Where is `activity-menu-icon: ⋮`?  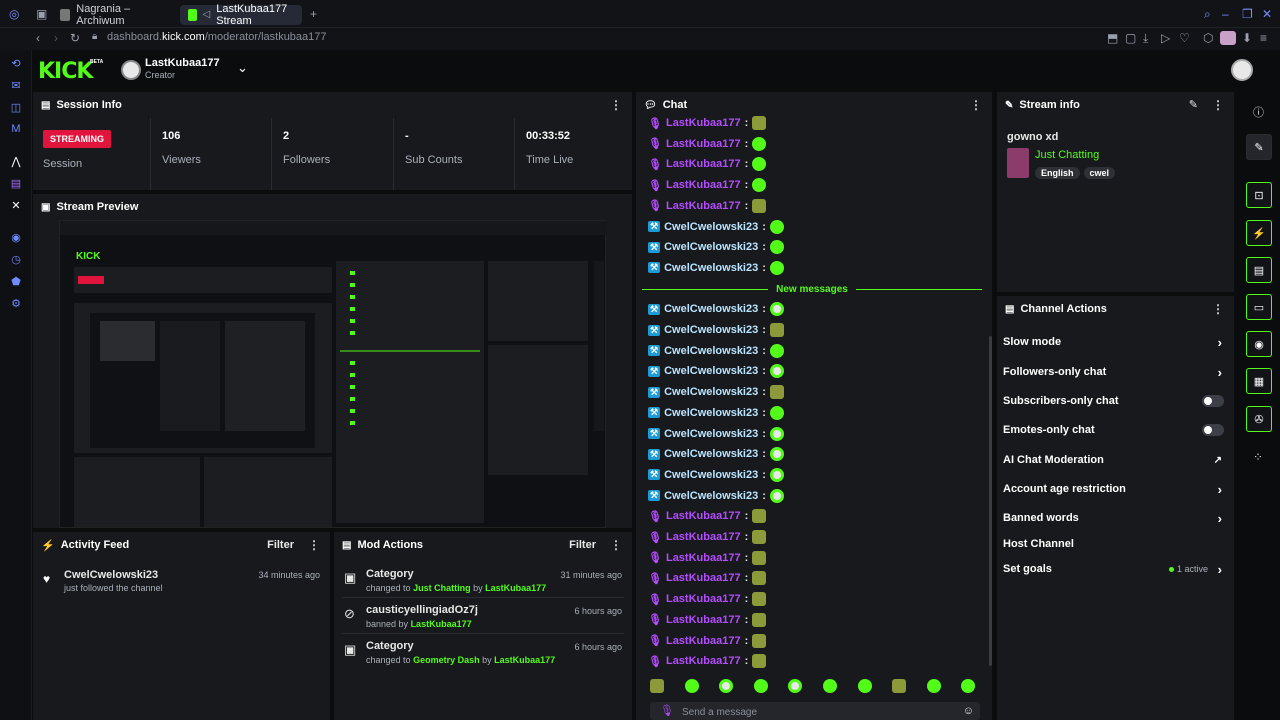 activity-menu-icon: ⋮ is located at coordinates (314, 545).